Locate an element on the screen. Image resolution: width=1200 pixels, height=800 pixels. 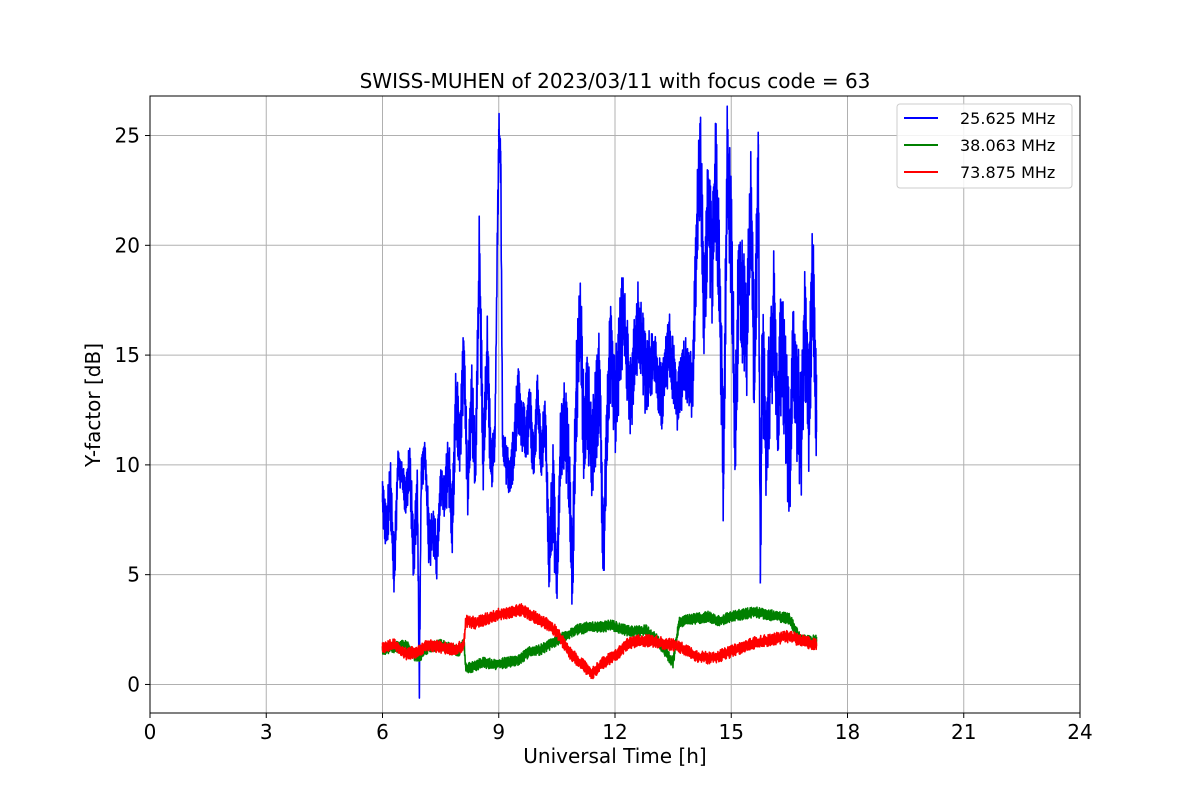
x-tick-label: 0 is located at coordinates (150, 732).